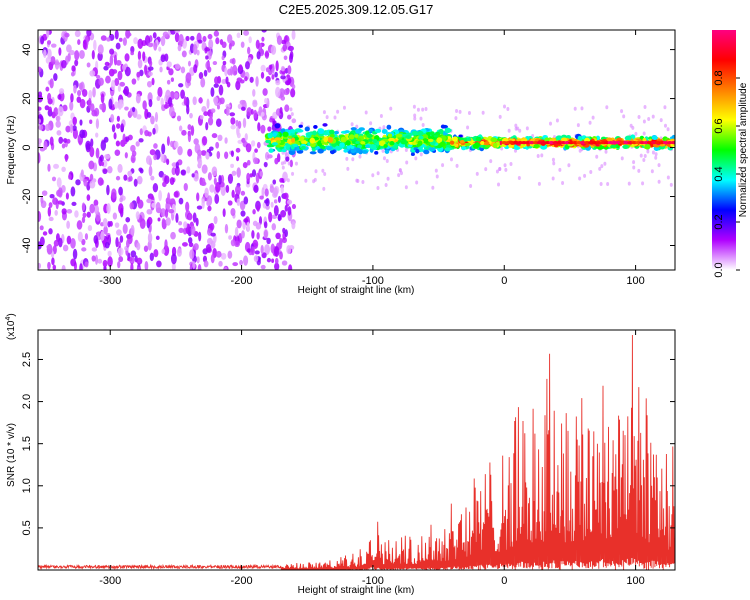  I want to click on colorbar-tick-label: 0.6, so click(719, 125).